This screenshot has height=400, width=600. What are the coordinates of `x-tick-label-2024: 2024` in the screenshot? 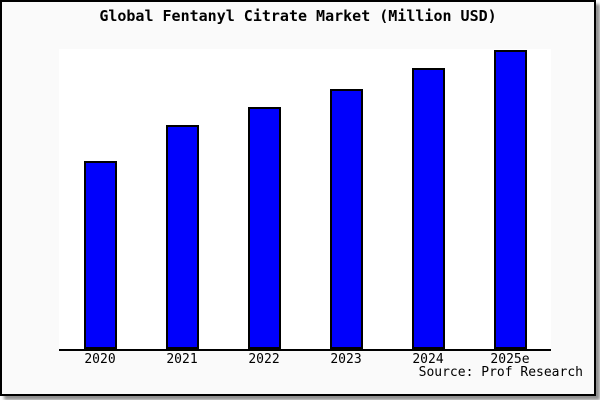 It's located at (428, 359).